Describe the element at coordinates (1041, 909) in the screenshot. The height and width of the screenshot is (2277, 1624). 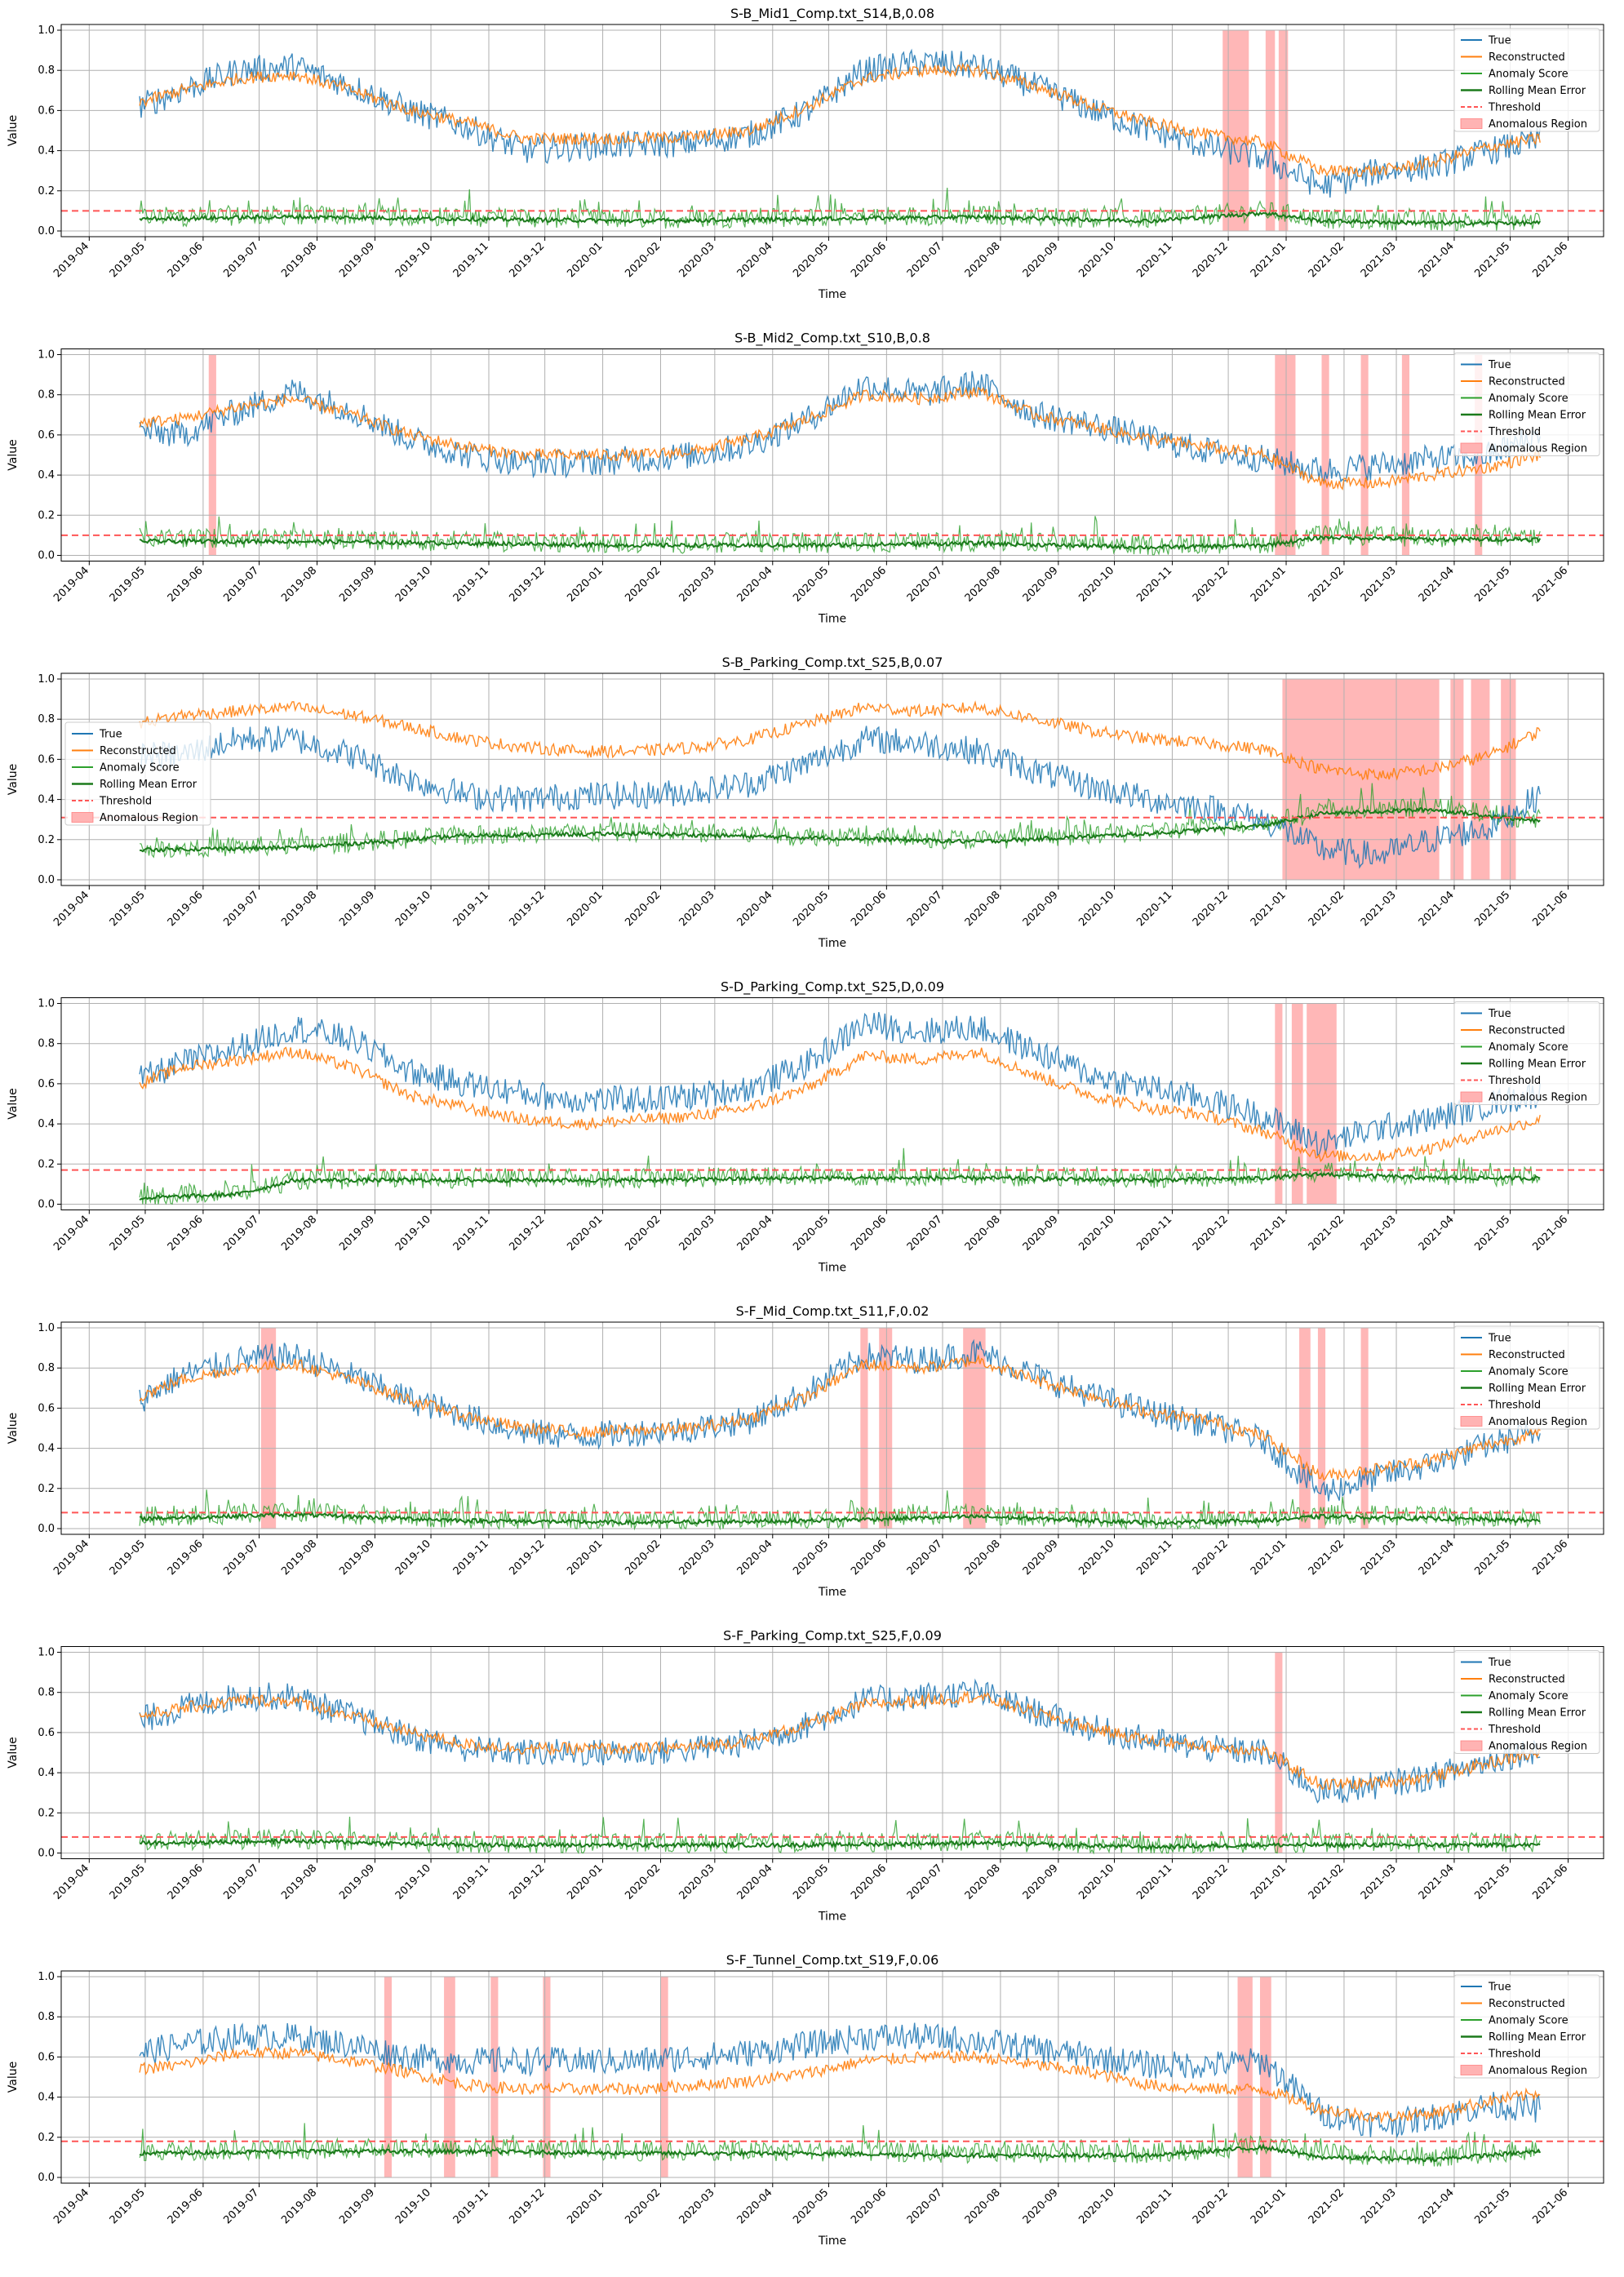
I see `x-tick-label: 2020-09` at that location.